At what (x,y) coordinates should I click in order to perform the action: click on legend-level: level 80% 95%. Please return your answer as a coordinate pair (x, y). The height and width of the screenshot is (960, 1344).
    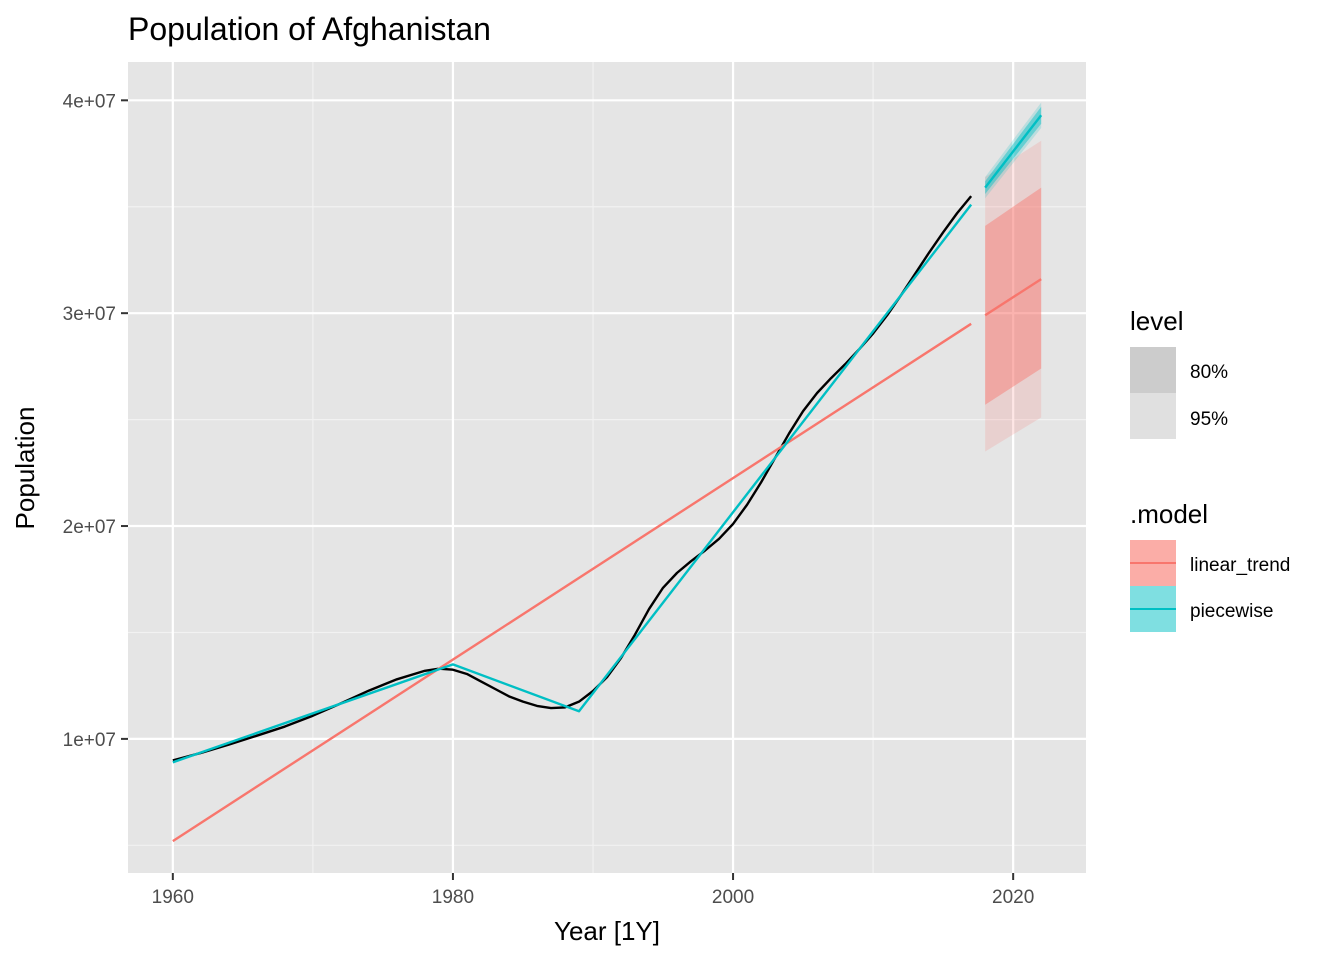
    Looking at the image, I should click on (1179, 372).